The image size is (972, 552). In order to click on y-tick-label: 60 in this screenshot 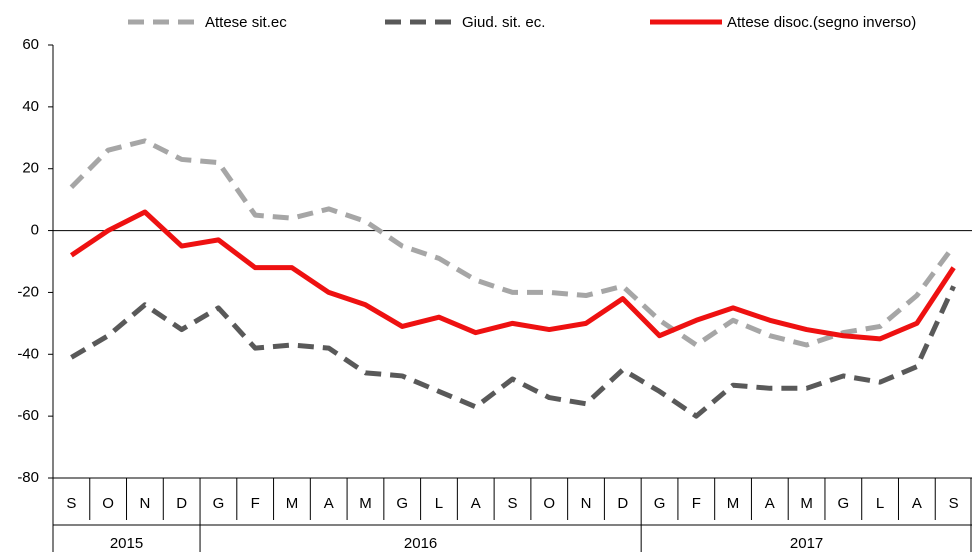, I will do `click(30, 44)`.